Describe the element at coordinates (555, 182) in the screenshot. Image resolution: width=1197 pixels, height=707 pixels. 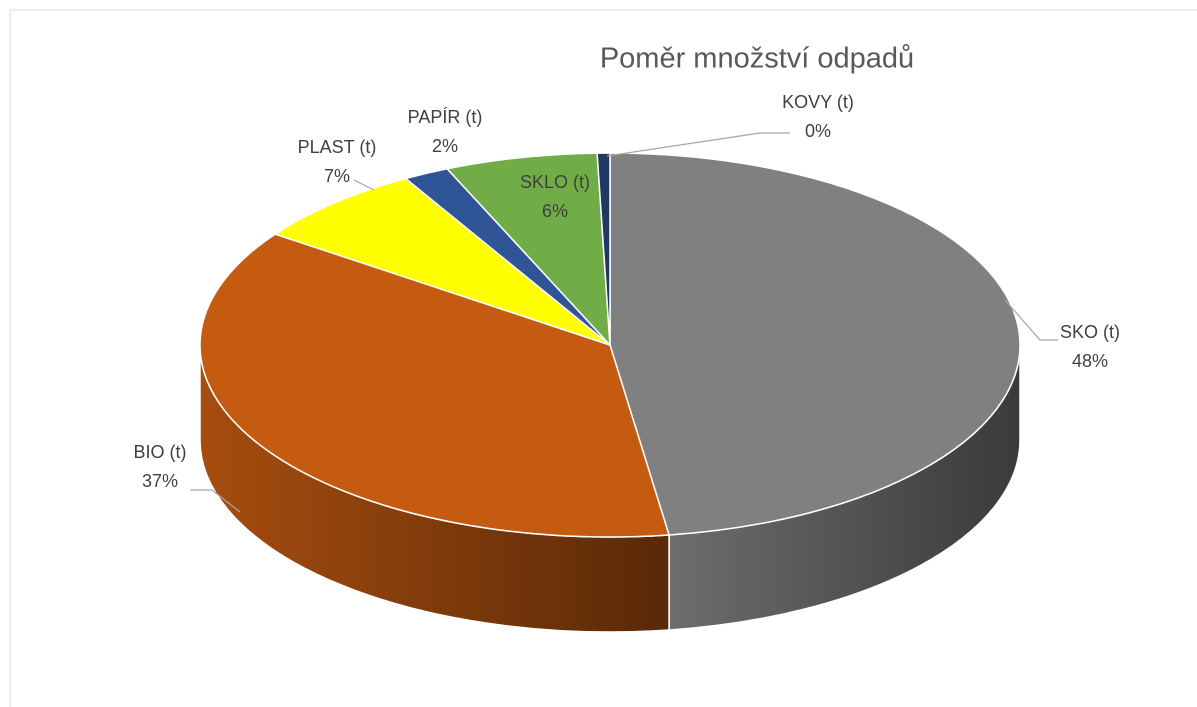
I see `label-name: SKLO (t)` at that location.